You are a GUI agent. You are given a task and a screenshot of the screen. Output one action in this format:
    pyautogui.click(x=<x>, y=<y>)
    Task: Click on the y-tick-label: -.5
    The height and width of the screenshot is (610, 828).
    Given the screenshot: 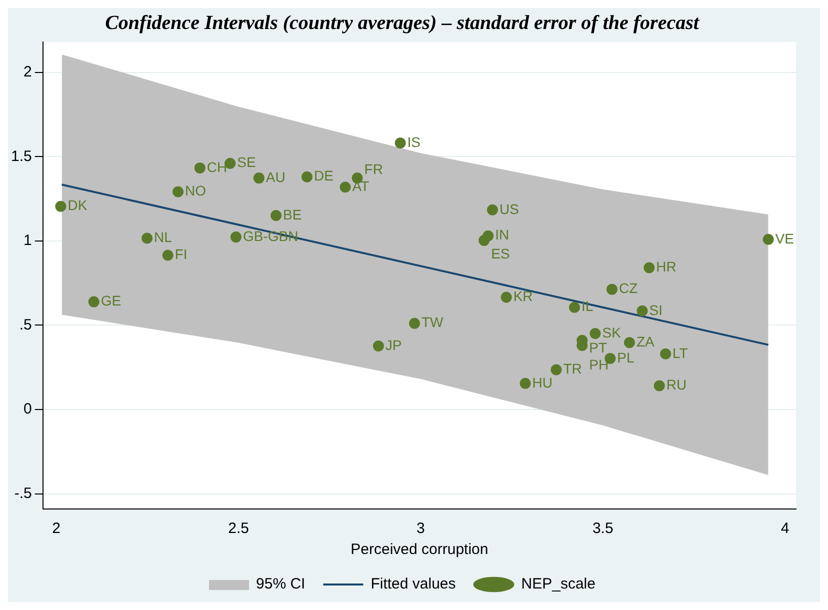 What is the action you would take?
    pyautogui.click(x=23, y=493)
    